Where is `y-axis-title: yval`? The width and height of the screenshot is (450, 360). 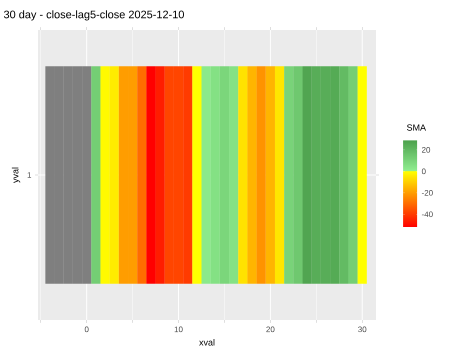
y-axis-title: yval is located at coordinates (16, 175).